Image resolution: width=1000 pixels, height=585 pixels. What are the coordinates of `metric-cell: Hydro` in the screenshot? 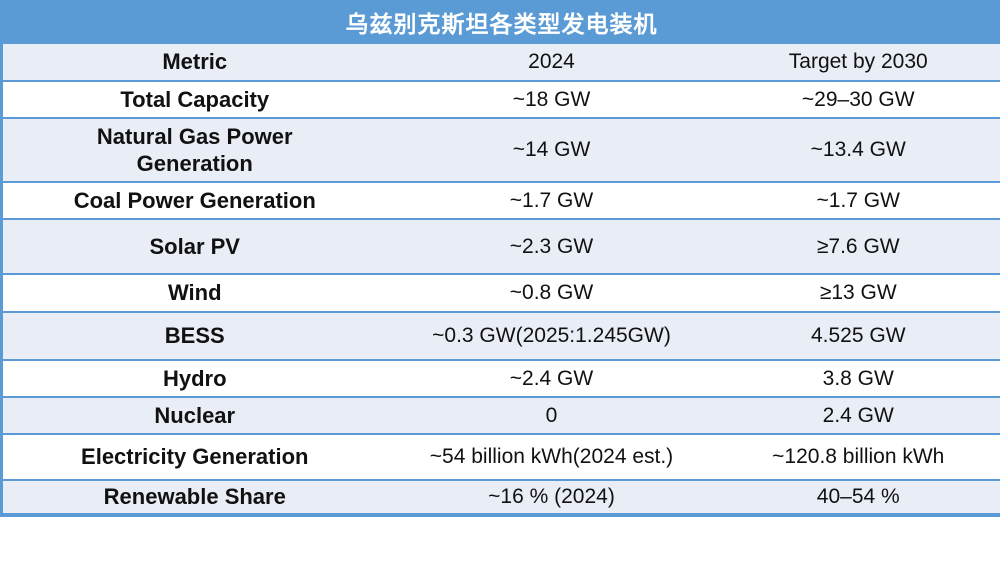 It's located at (194, 378).